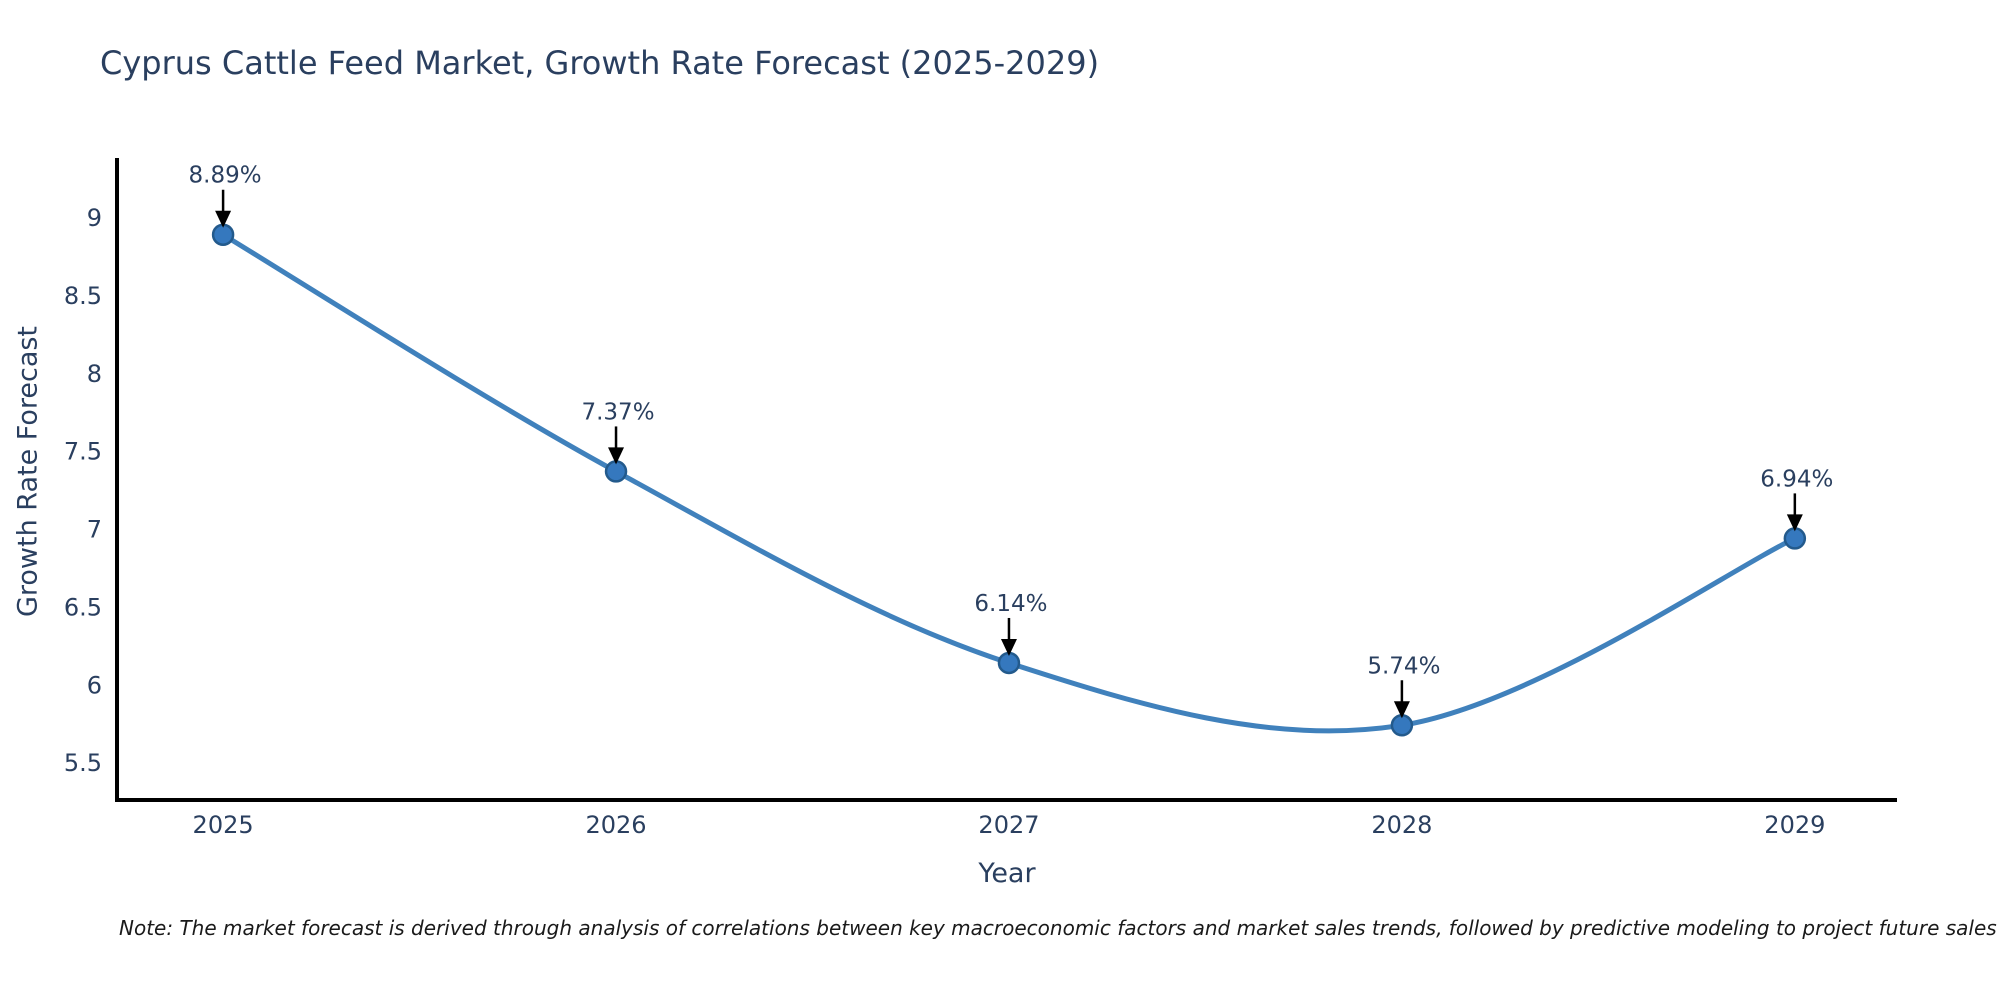 This screenshot has width=2000, height=1000. Describe the element at coordinates (94, 374) in the screenshot. I see `y-tick-label: 8` at that location.